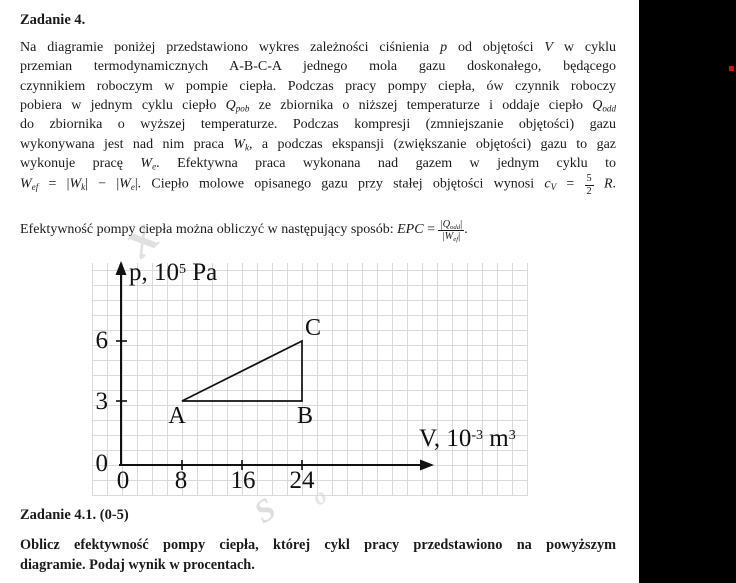 This screenshot has height=583, width=736. I want to click on x-tick-0: 0, so click(123, 480).